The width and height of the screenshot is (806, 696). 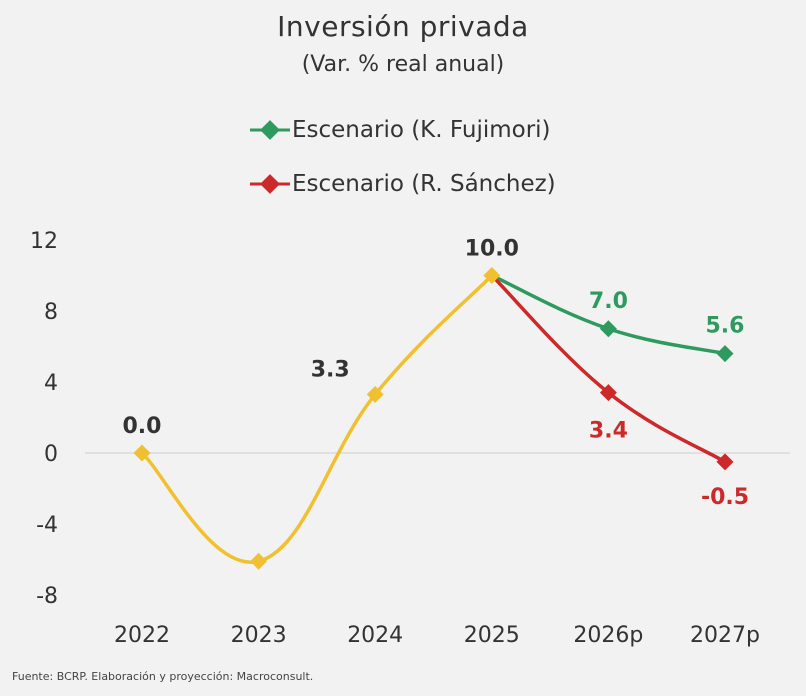 I want to click on data-label: 10.0, so click(x=492, y=249).